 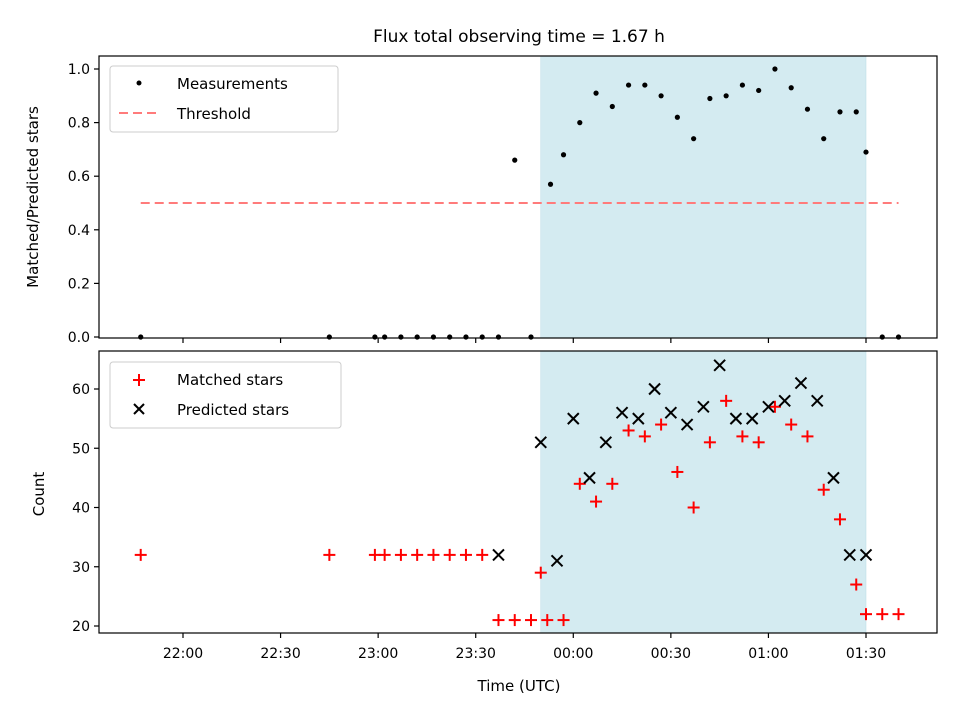 I want to click on bottom-x-tick-label: 00:30, so click(x=671, y=654).